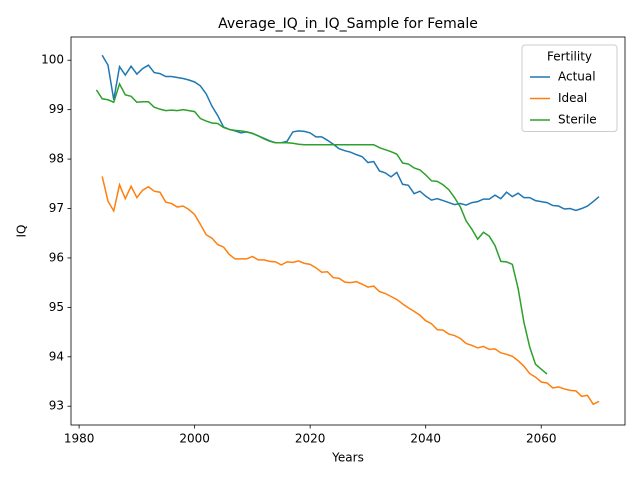 Image resolution: width=640 pixels, height=480 pixels. Describe the element at coordinates (347, 458) in the screenshot. I see `x-axis-label: Years` at that location.